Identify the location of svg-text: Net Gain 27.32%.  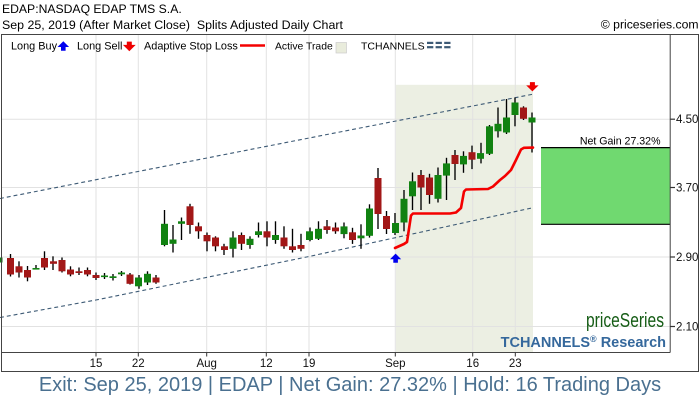
(620, 142).